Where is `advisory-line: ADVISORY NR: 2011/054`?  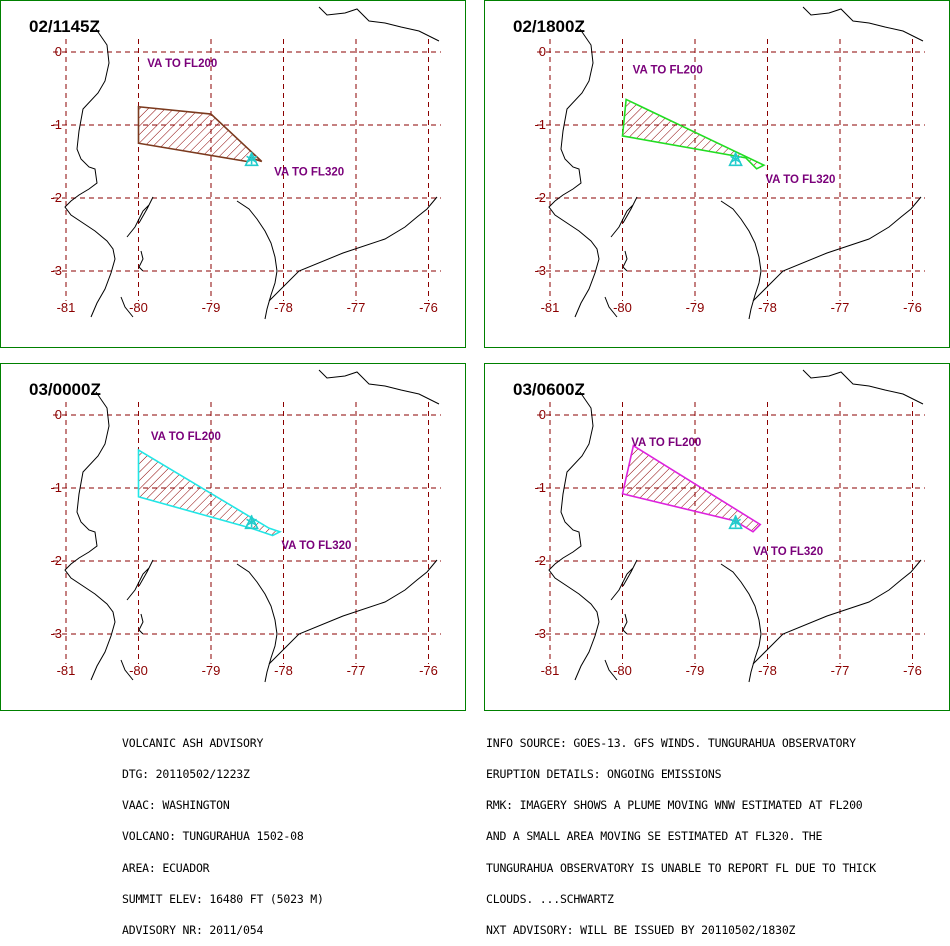
advisory-line: ADVISORY NR: 2011/054 is located at coordinates (193, 930).